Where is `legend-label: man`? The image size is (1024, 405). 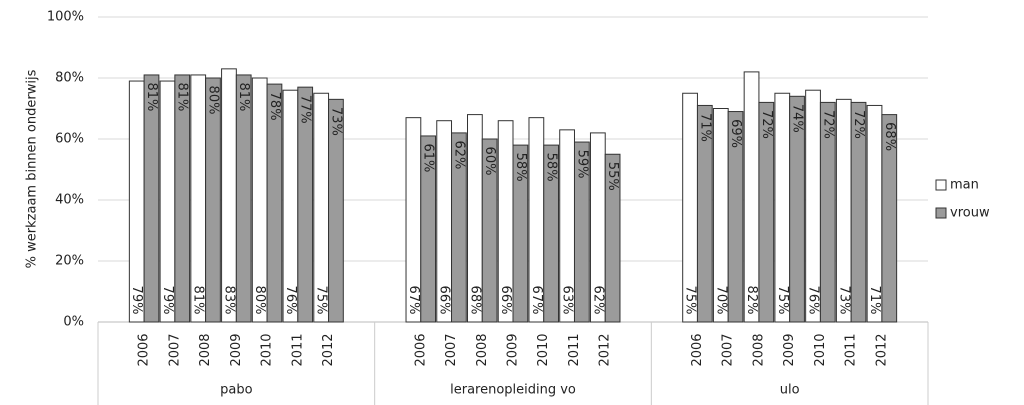 legend-label: man is located at coordinates (964, 185).